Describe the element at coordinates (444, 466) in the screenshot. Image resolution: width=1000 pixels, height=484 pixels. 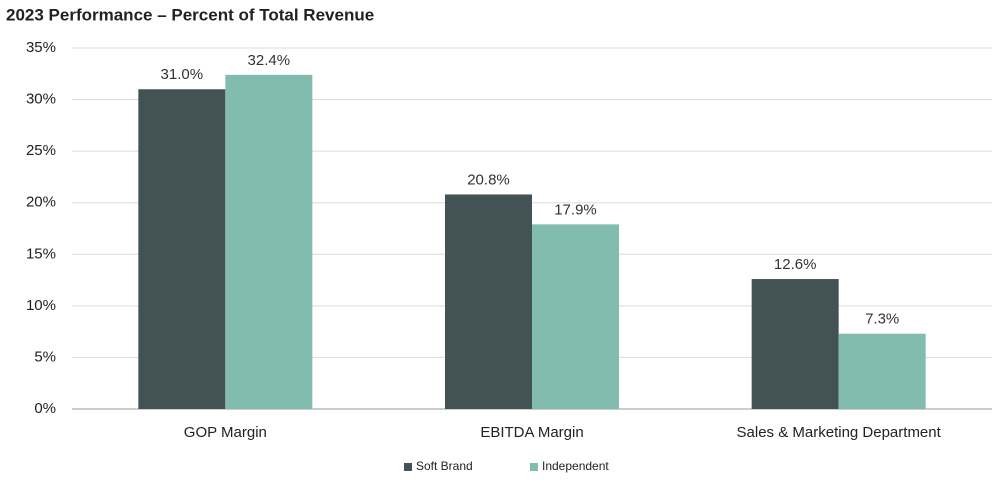
I see `legend-label: Soft Brand` at that location.